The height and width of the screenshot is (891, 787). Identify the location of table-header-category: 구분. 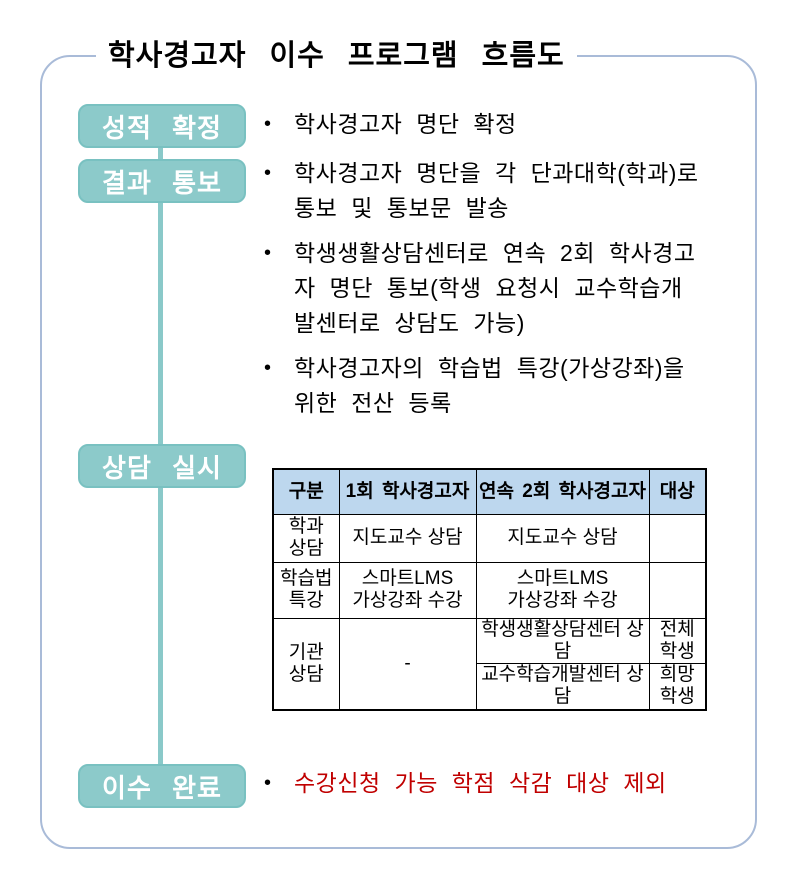
(306, 491).